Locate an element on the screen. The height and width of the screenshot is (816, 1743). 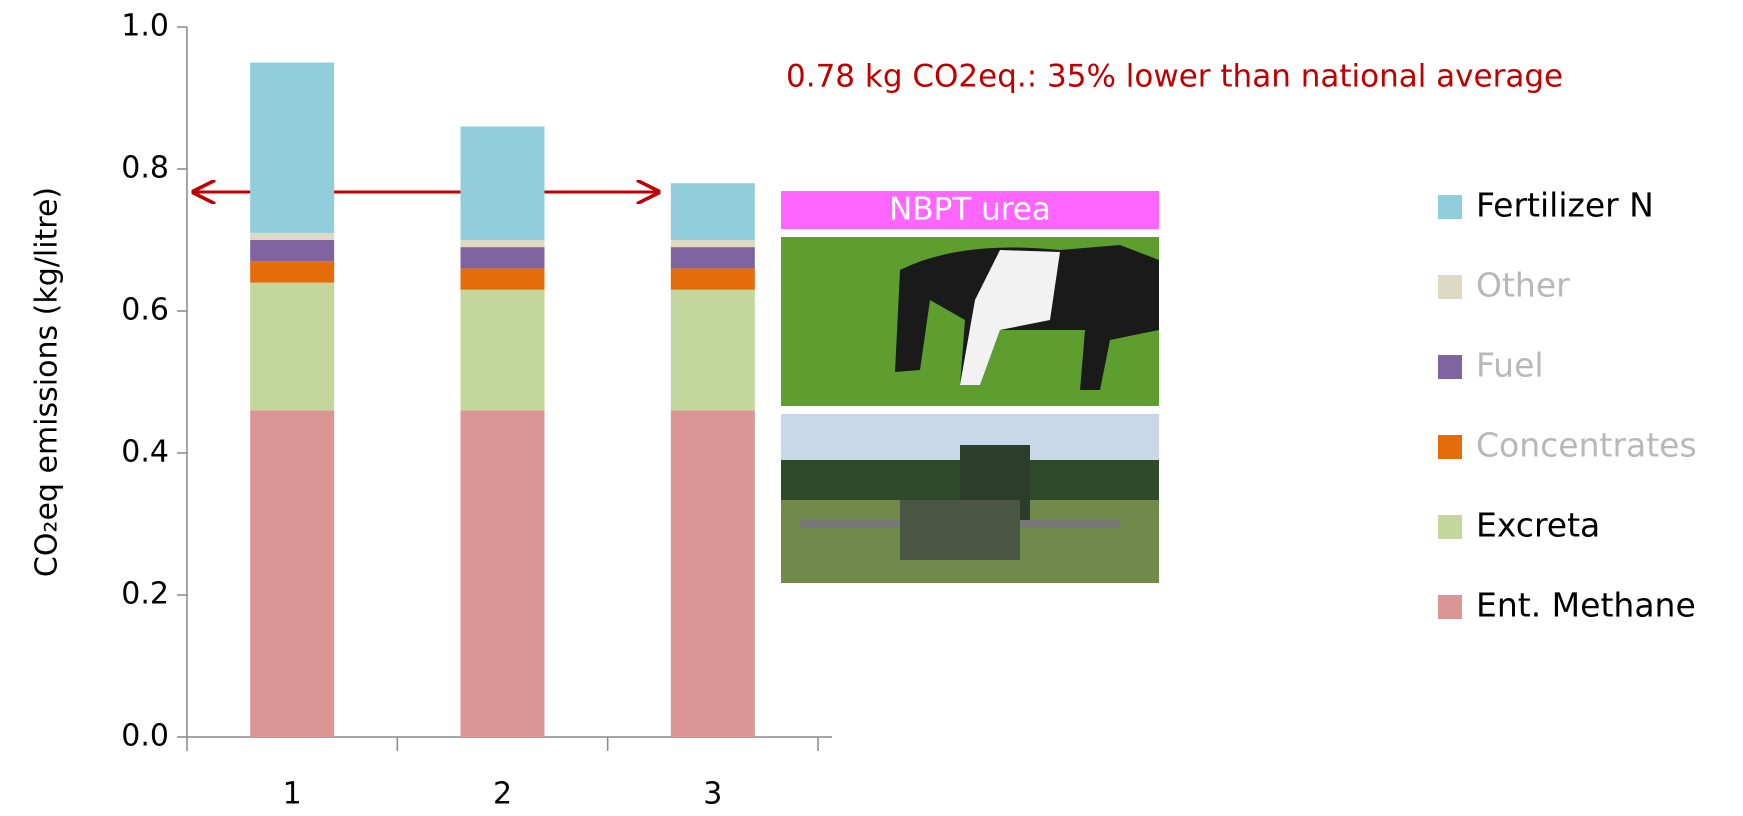
photo-label: NBPT urea is located at coordinates (970, 210).